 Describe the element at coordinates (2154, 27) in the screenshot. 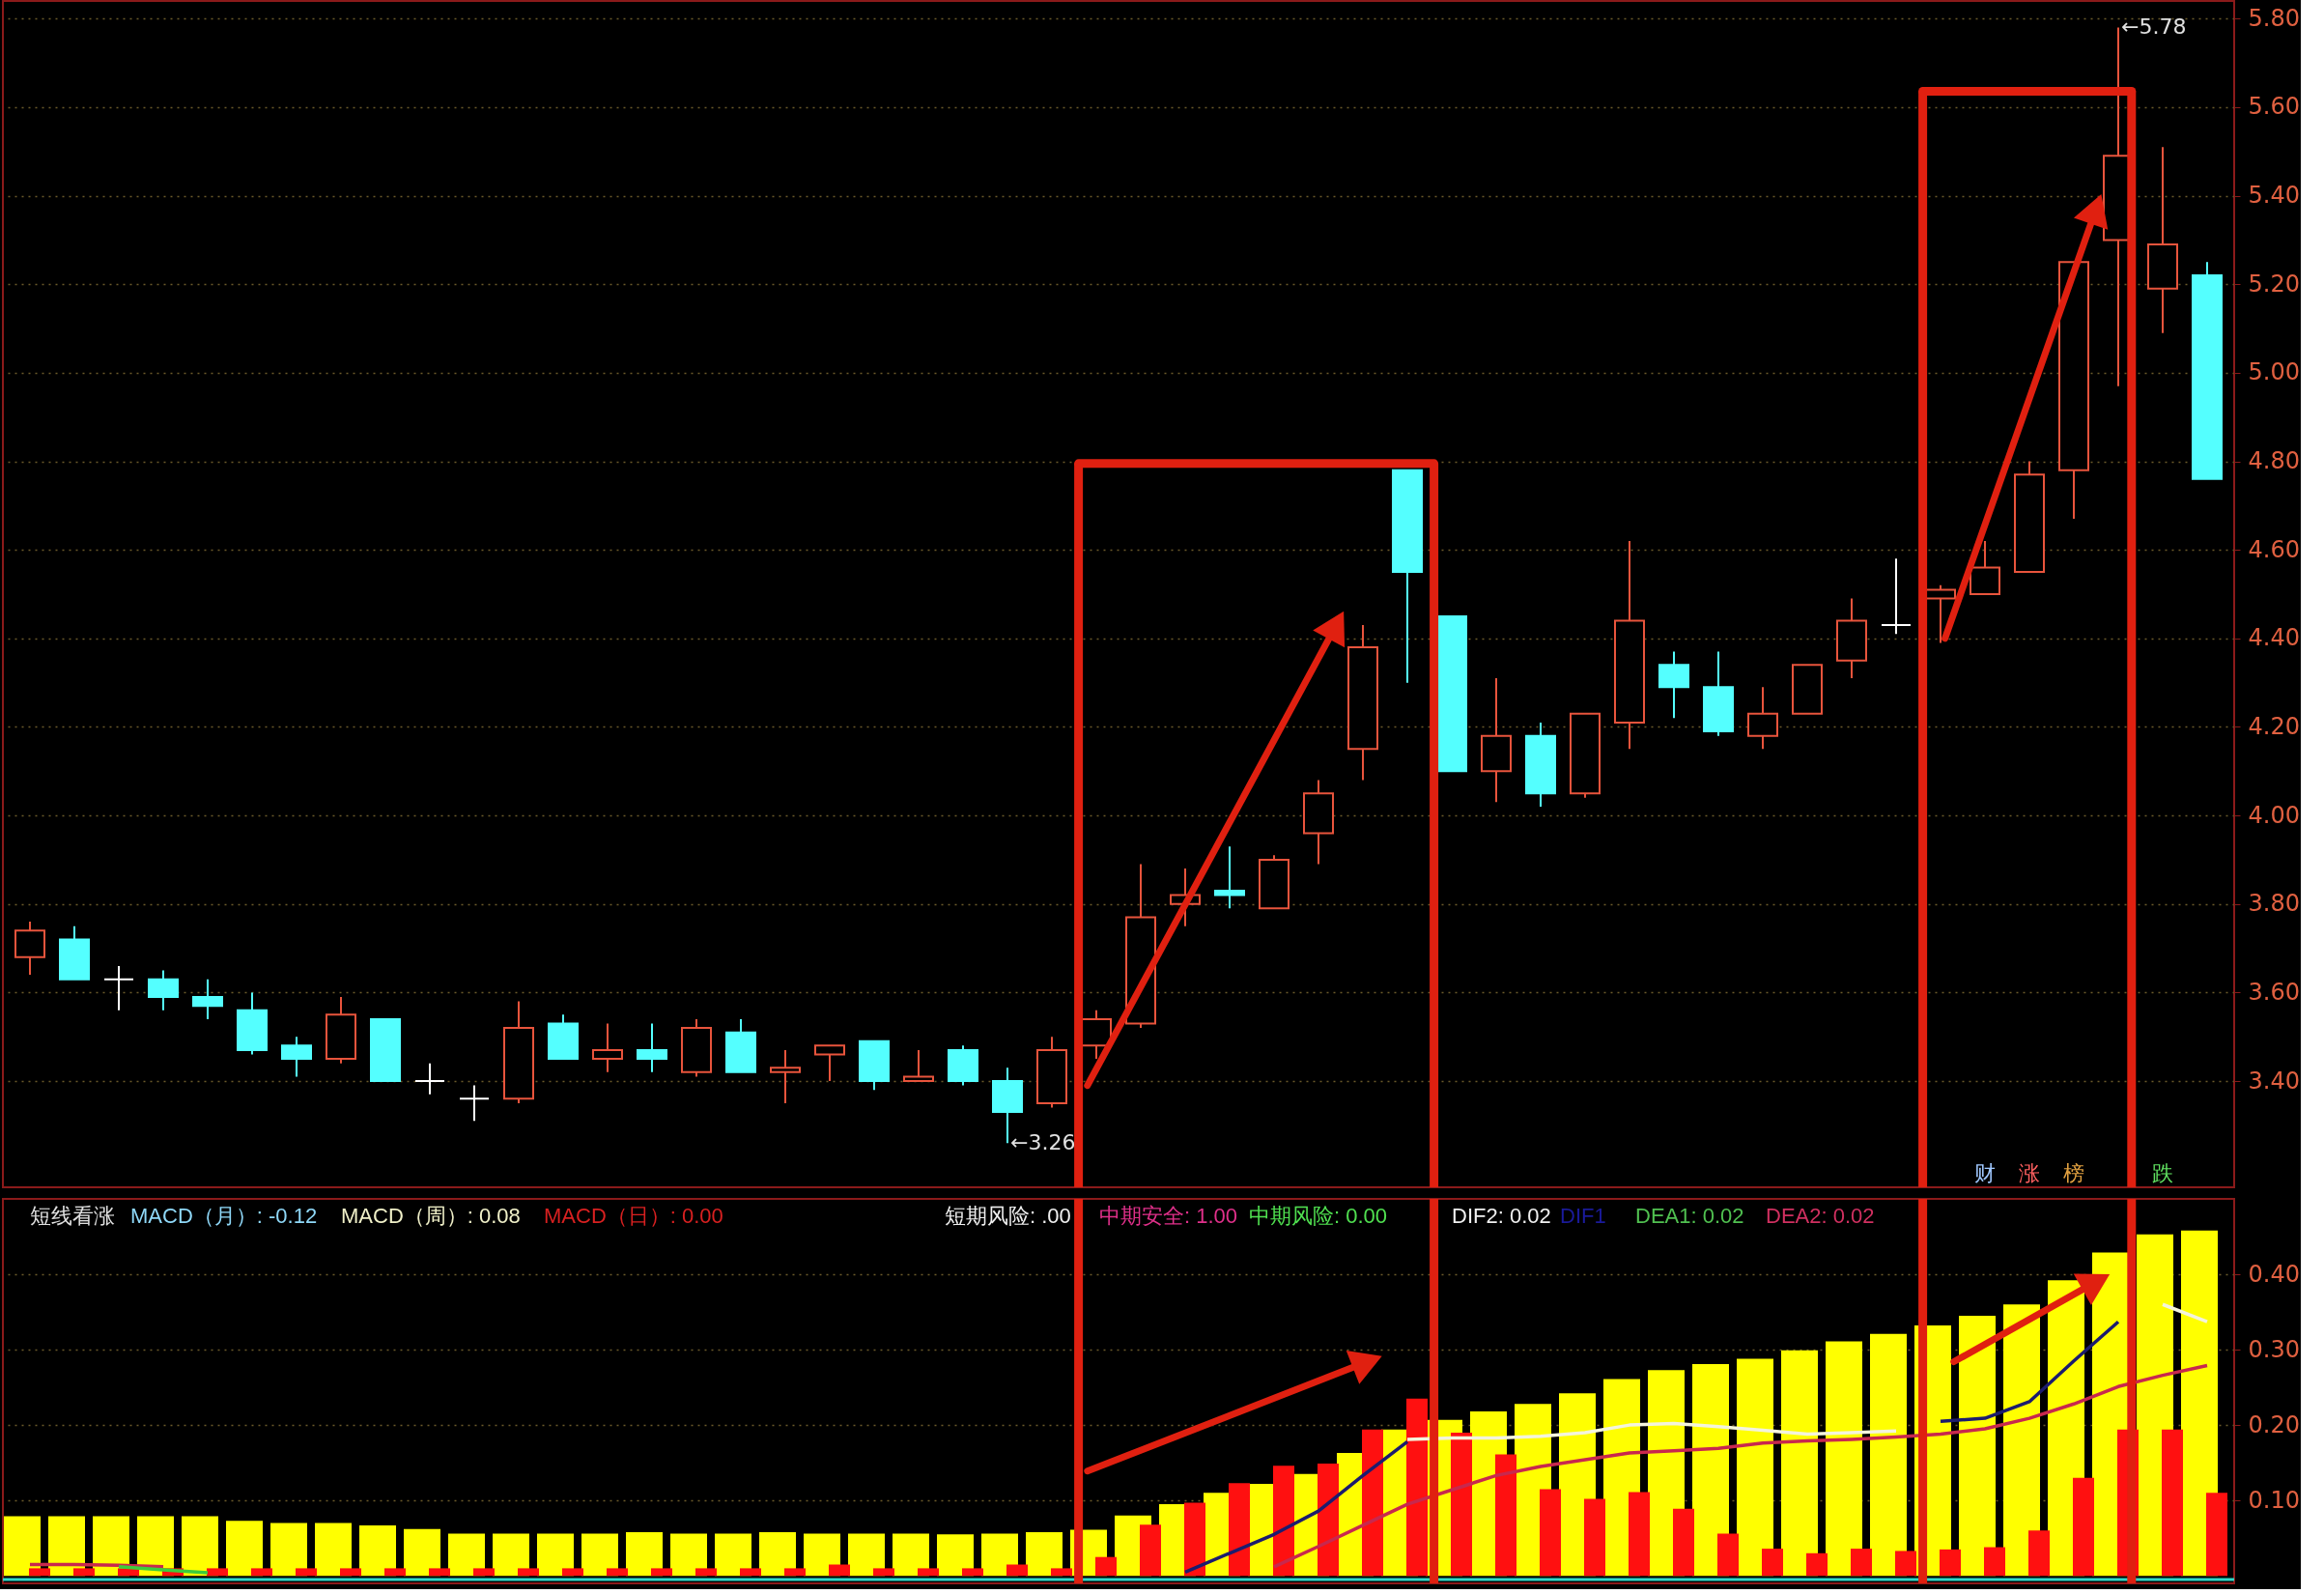

I see `annotation: ←5.78` at that location.